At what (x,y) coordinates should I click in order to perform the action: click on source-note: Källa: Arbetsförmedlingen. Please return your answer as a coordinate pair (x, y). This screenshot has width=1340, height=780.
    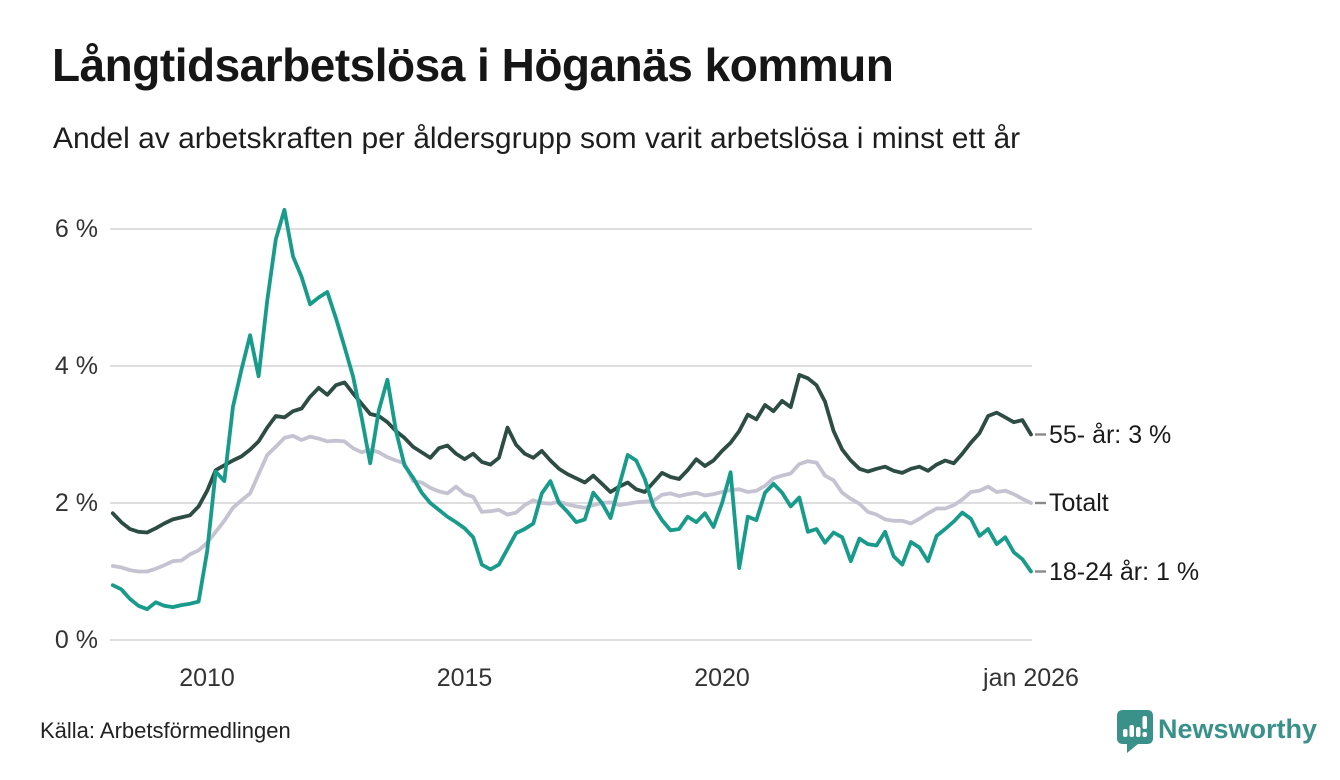
    Looking at the image, I should click on (165, 730).